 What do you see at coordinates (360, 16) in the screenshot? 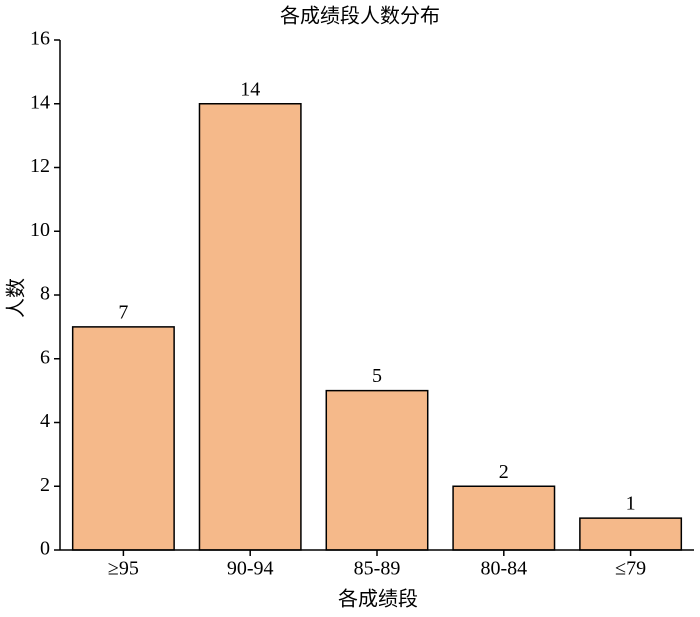
I see `chart-title: 各成绩段人数分布` at bounding box center [360, 16].